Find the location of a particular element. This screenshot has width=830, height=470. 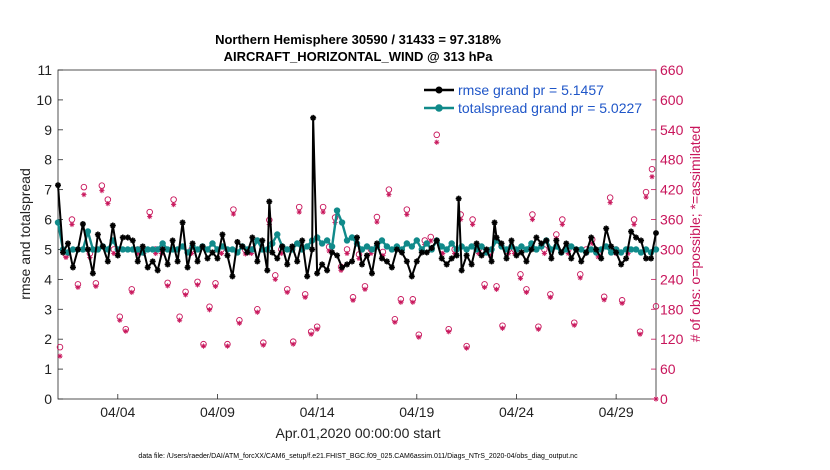

y-tick-label-left: 4 is located at coordinates (48, 279).